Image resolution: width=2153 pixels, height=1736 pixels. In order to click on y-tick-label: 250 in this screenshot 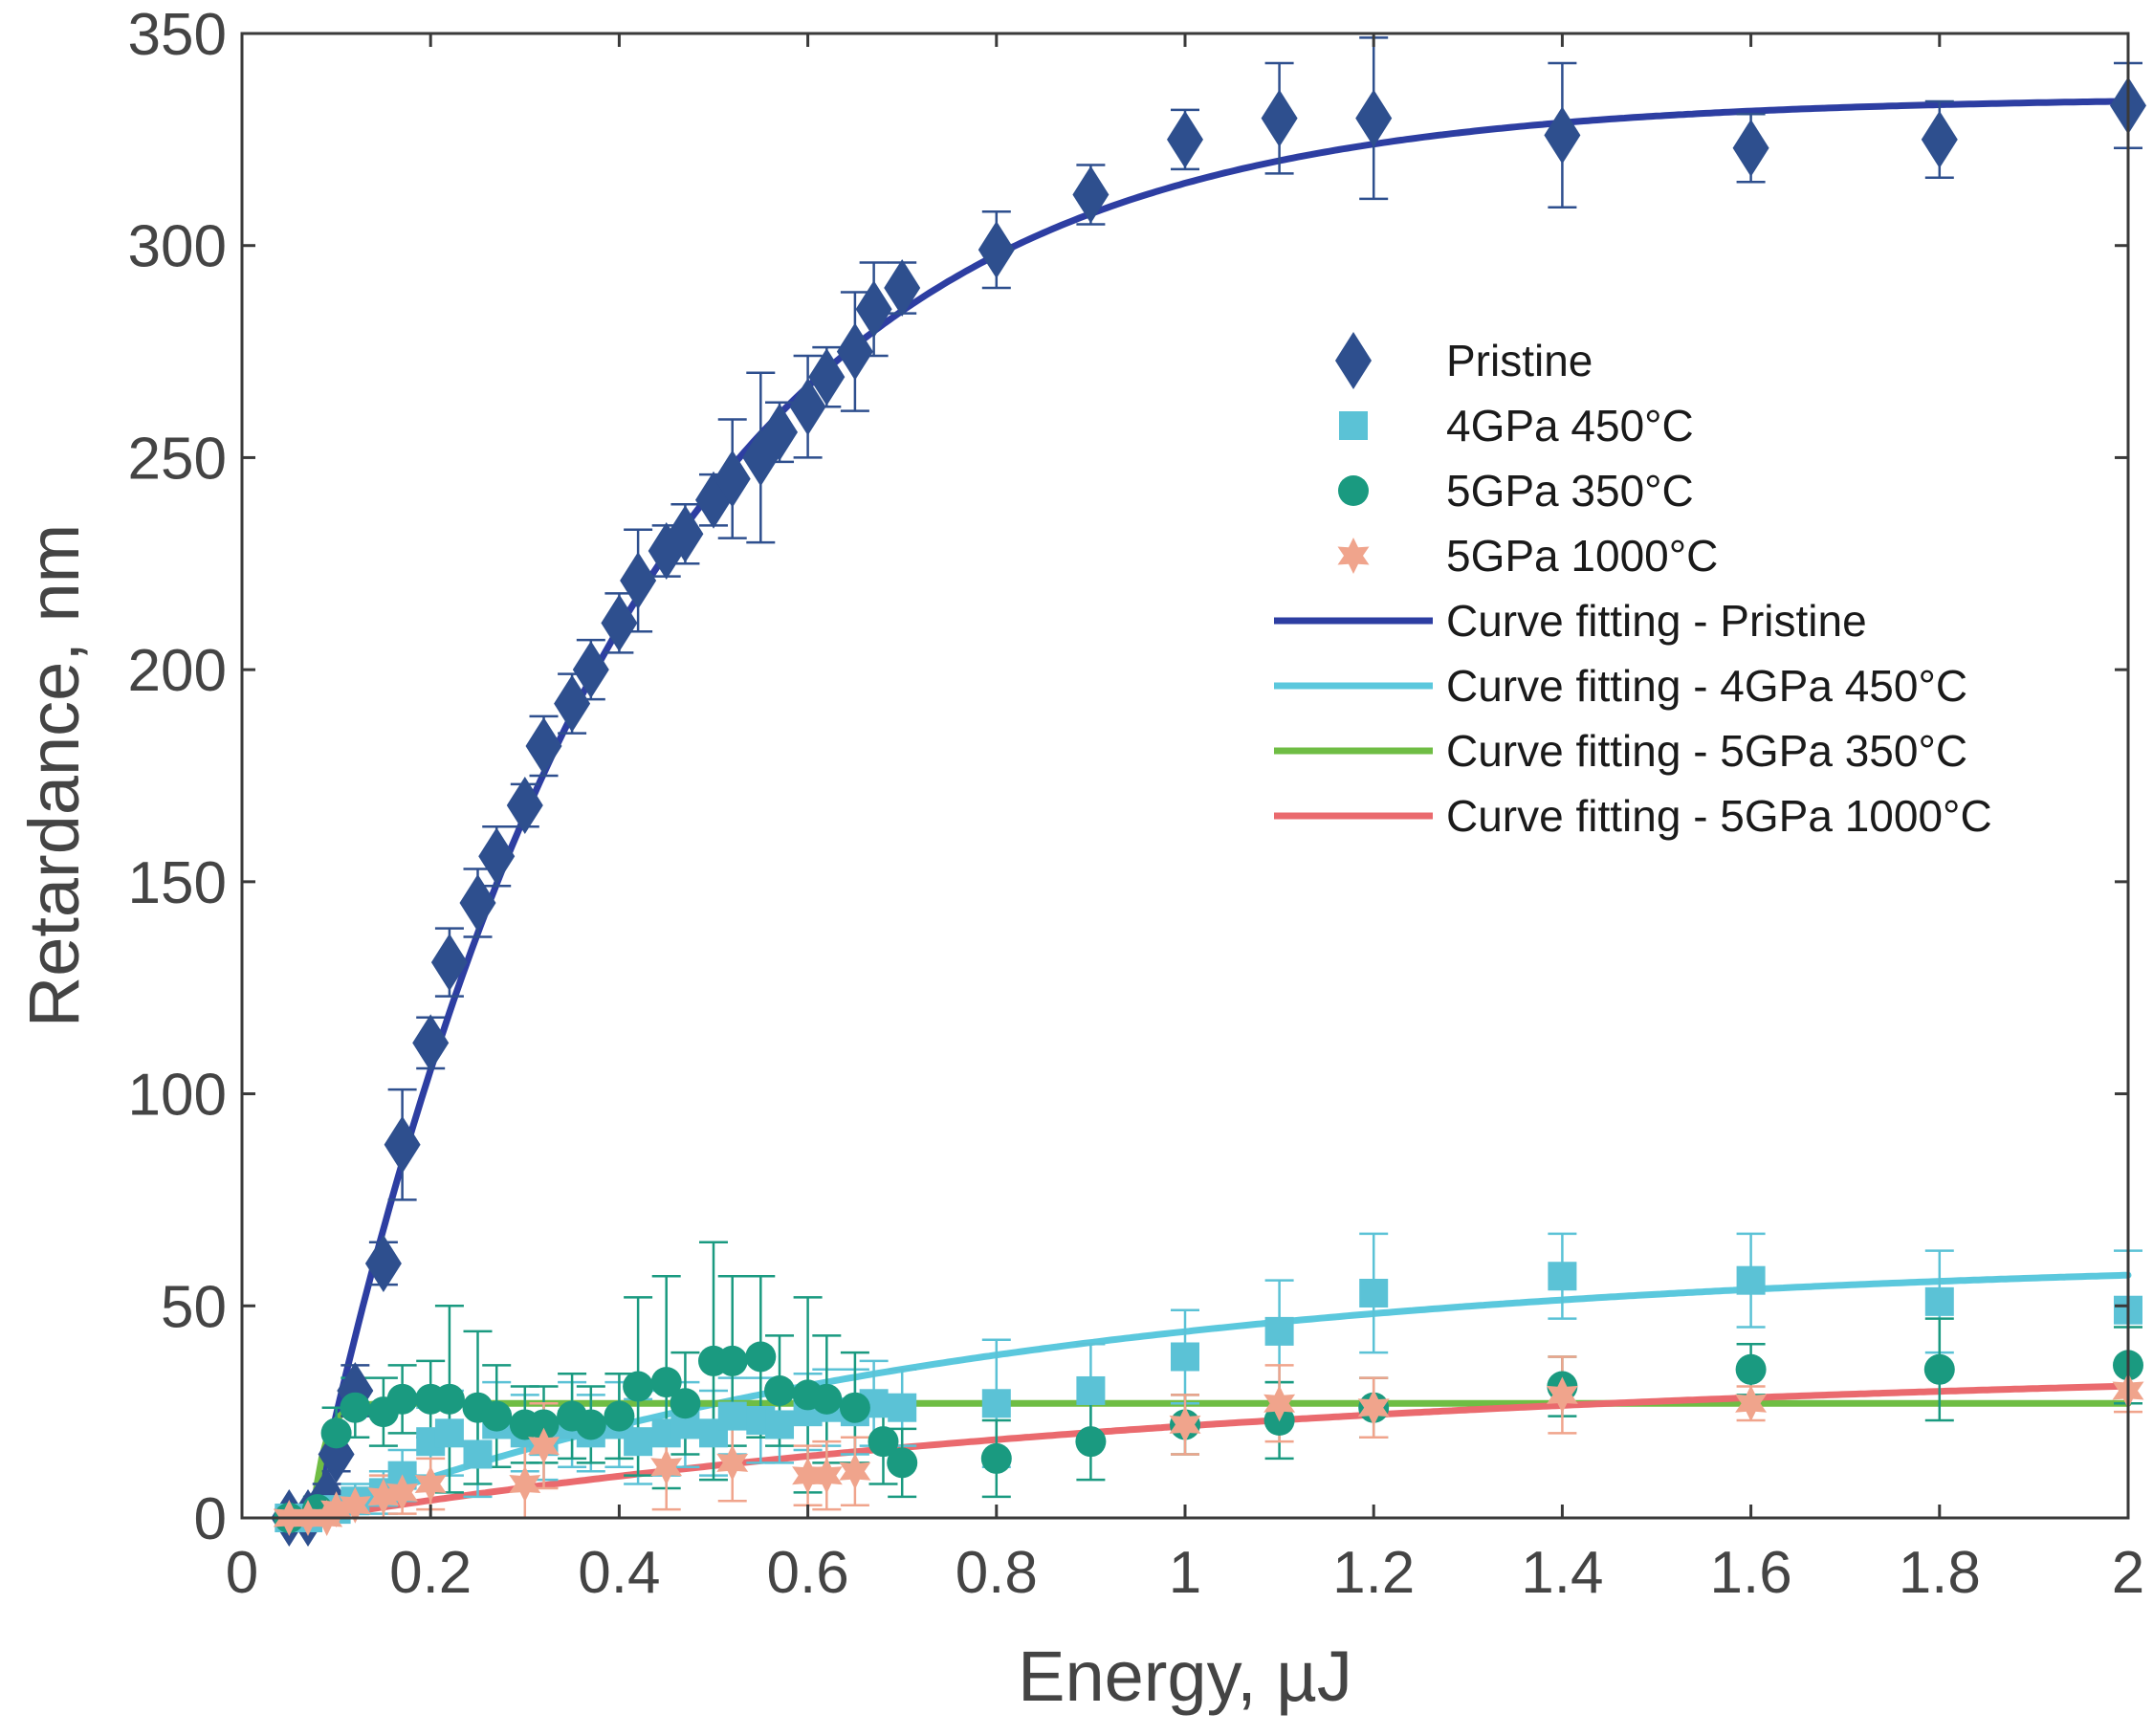, I will do `click(177, 459)`.